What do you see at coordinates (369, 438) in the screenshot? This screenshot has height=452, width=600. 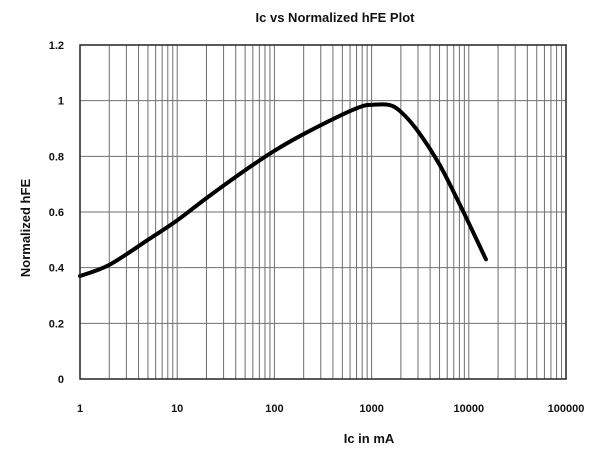 I see `x-axis-label: Ic in mA` at bounding box center [369, 438].